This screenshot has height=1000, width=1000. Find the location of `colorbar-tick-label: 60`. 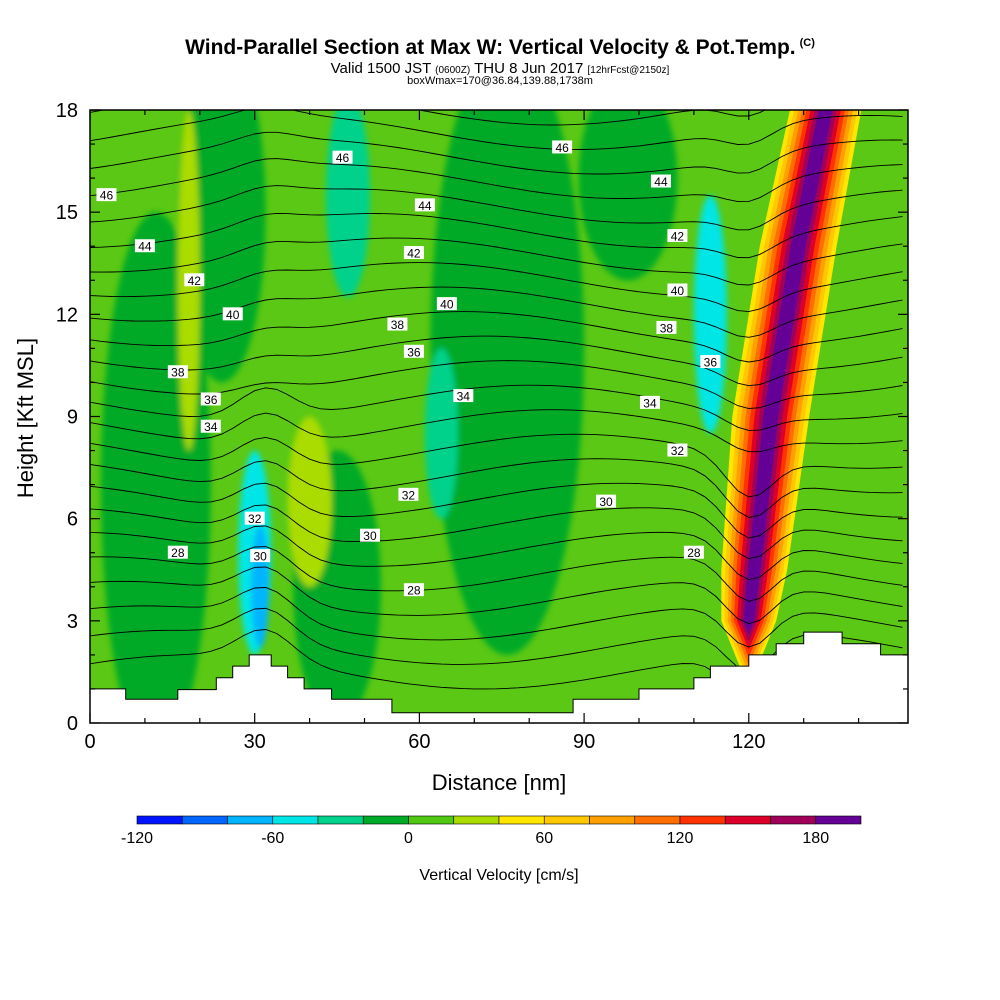

colorbar-tick-label: 60 is located at coordinates (544, 838).